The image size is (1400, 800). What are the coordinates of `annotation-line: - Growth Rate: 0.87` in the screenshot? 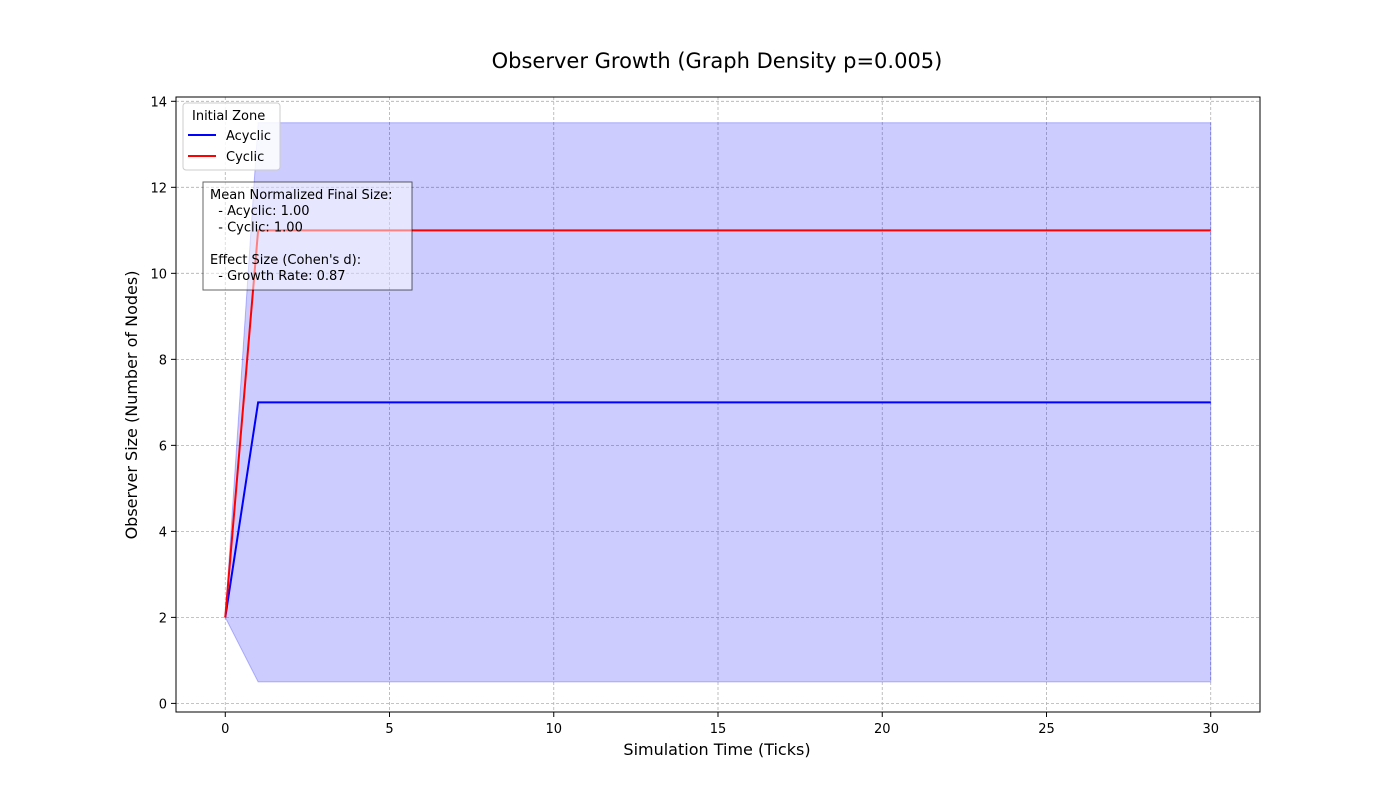 It's located at (278, 276).